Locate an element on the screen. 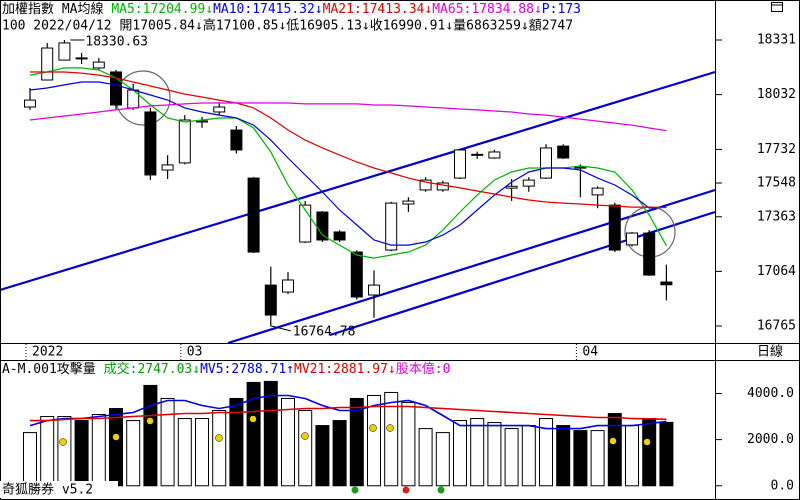 The height and width of the screenshot is (500, 800). x-tick-label: 2022 is located at coordinates (47, 352).